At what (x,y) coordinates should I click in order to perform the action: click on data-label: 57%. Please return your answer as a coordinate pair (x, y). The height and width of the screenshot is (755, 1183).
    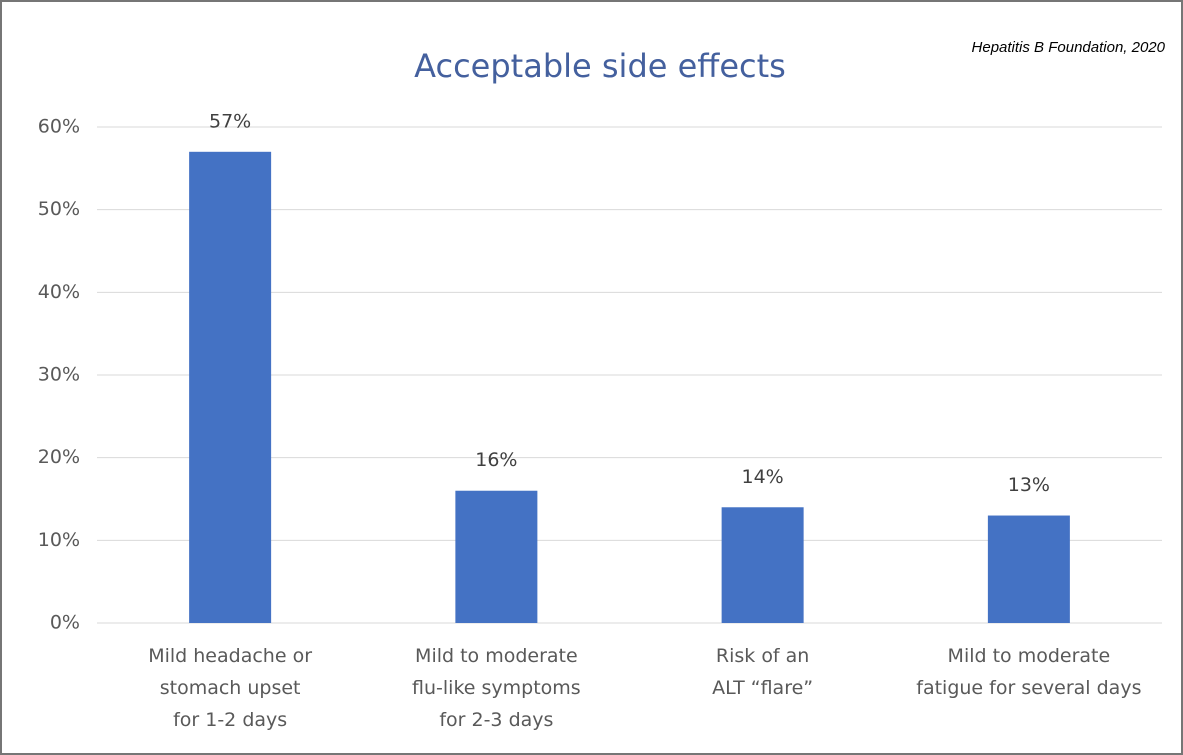
    Looking at the image, I should click on (230, 121).